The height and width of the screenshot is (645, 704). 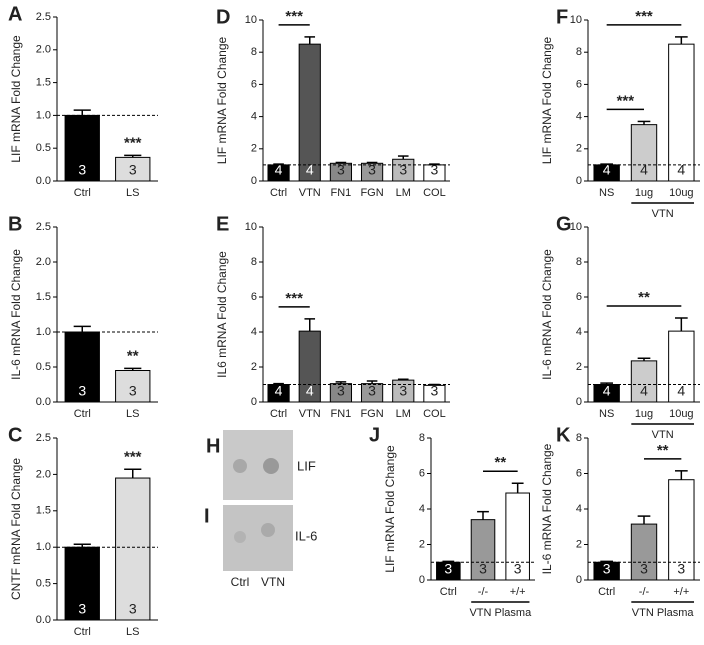 I want to click on blot-row-label: LIF, so click(x=306, y=465).